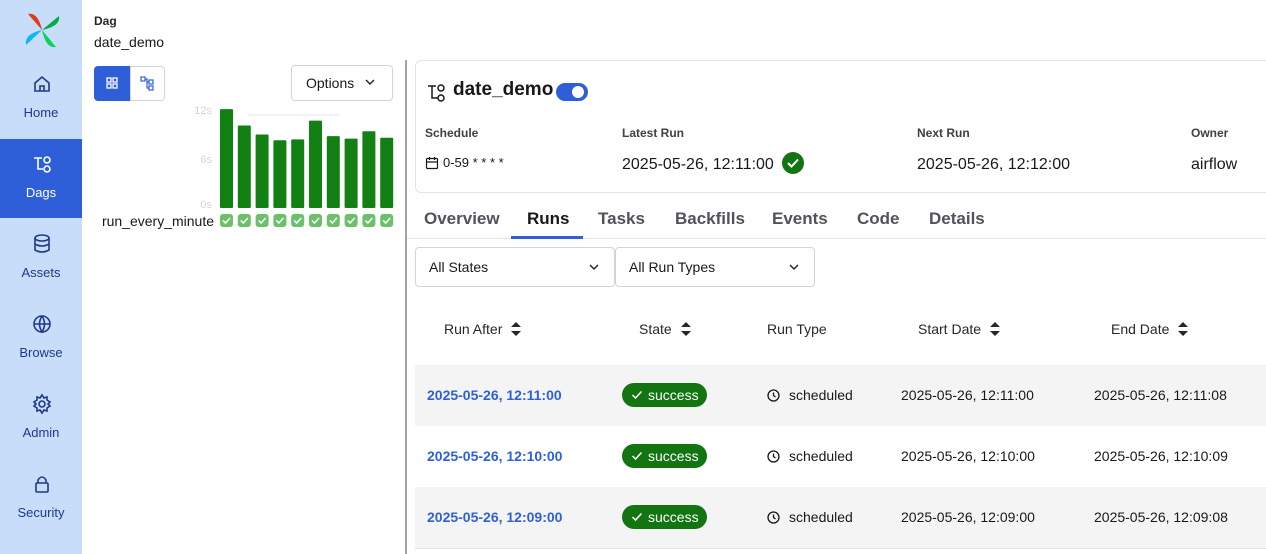 This screenshot has width=1266, height=554. What do you see at coordinates (547, 237) in the screenshot?
I see `tab-underline` at bounding box center [547, 237].